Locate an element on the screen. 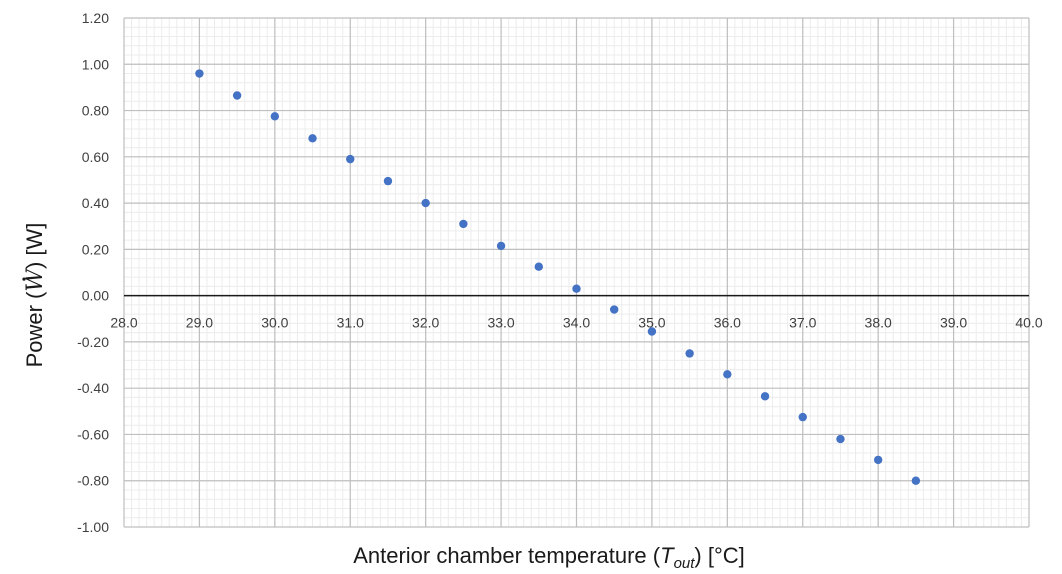 The image size is (1062, 574). x-tick-label: 35.0 is located at coordinates (651, 323).